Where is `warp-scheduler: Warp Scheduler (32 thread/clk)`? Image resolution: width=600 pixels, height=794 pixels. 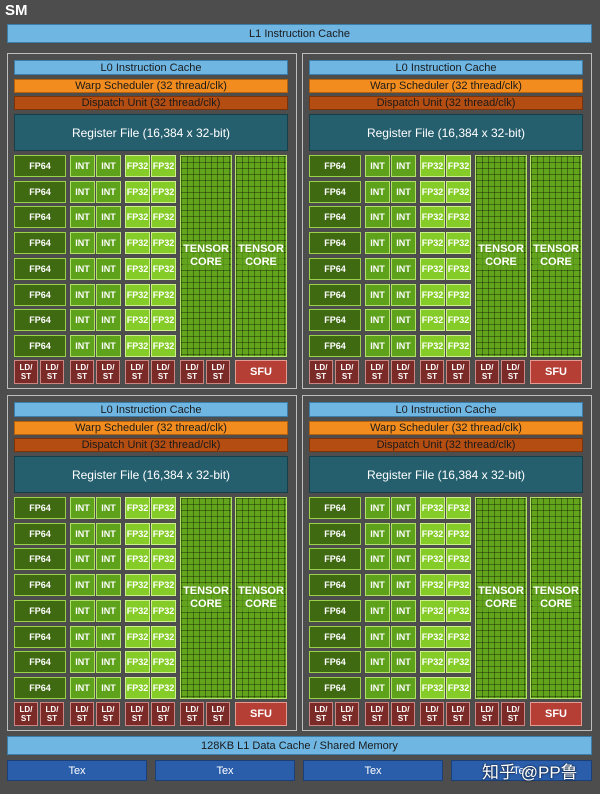
warp-scheduler: Warp Scheduler (32 thread/clk) is located at coordinates (151, 86).